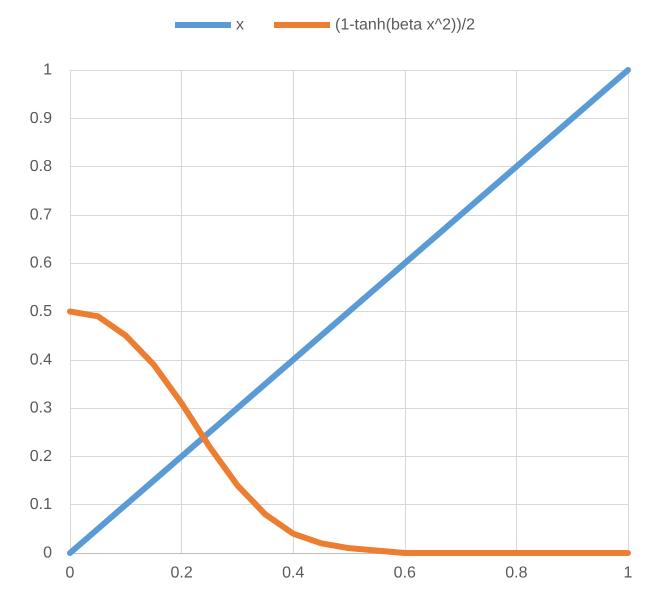 Image resolution: width=650 pixels, height=599 pixels. I want to click on x-tick-label: 1, so click(628, 573).